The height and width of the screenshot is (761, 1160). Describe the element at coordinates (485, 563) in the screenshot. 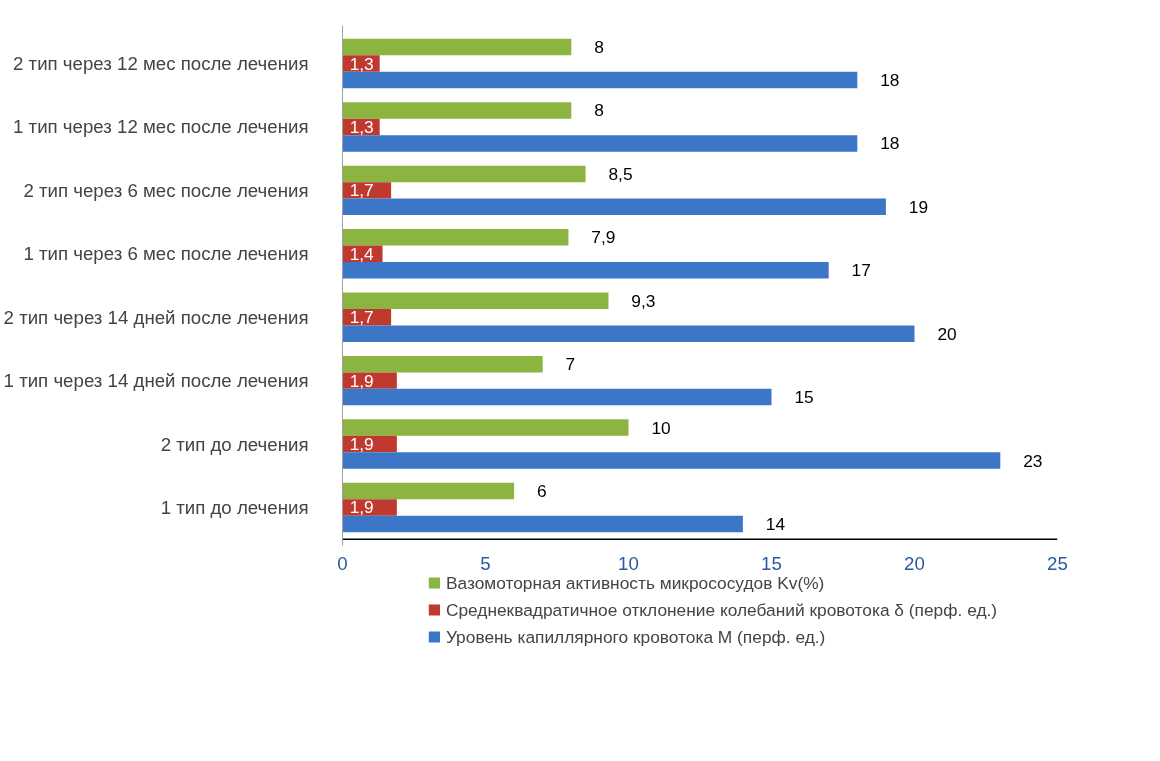

I see `x-tick-label: 5` at that location.